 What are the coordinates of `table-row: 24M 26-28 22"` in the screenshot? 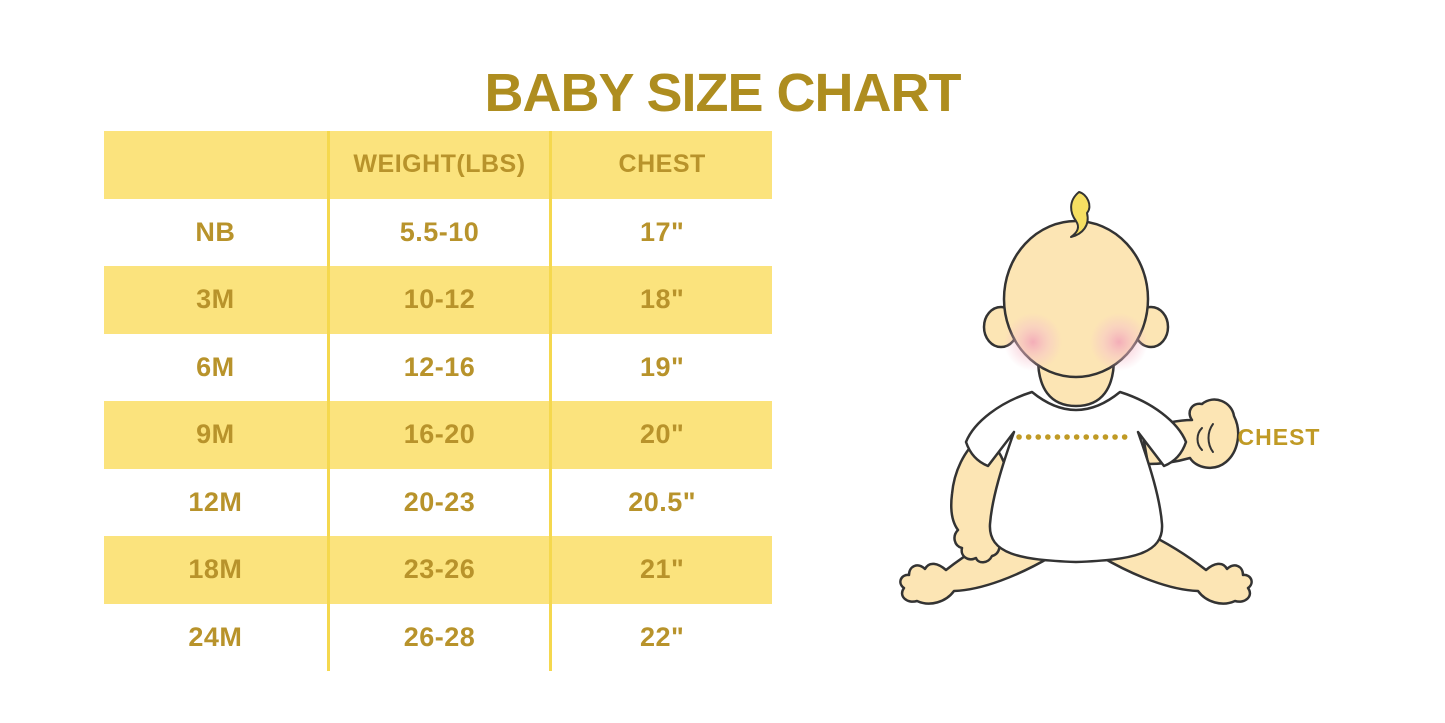 It's located at (438, 637).